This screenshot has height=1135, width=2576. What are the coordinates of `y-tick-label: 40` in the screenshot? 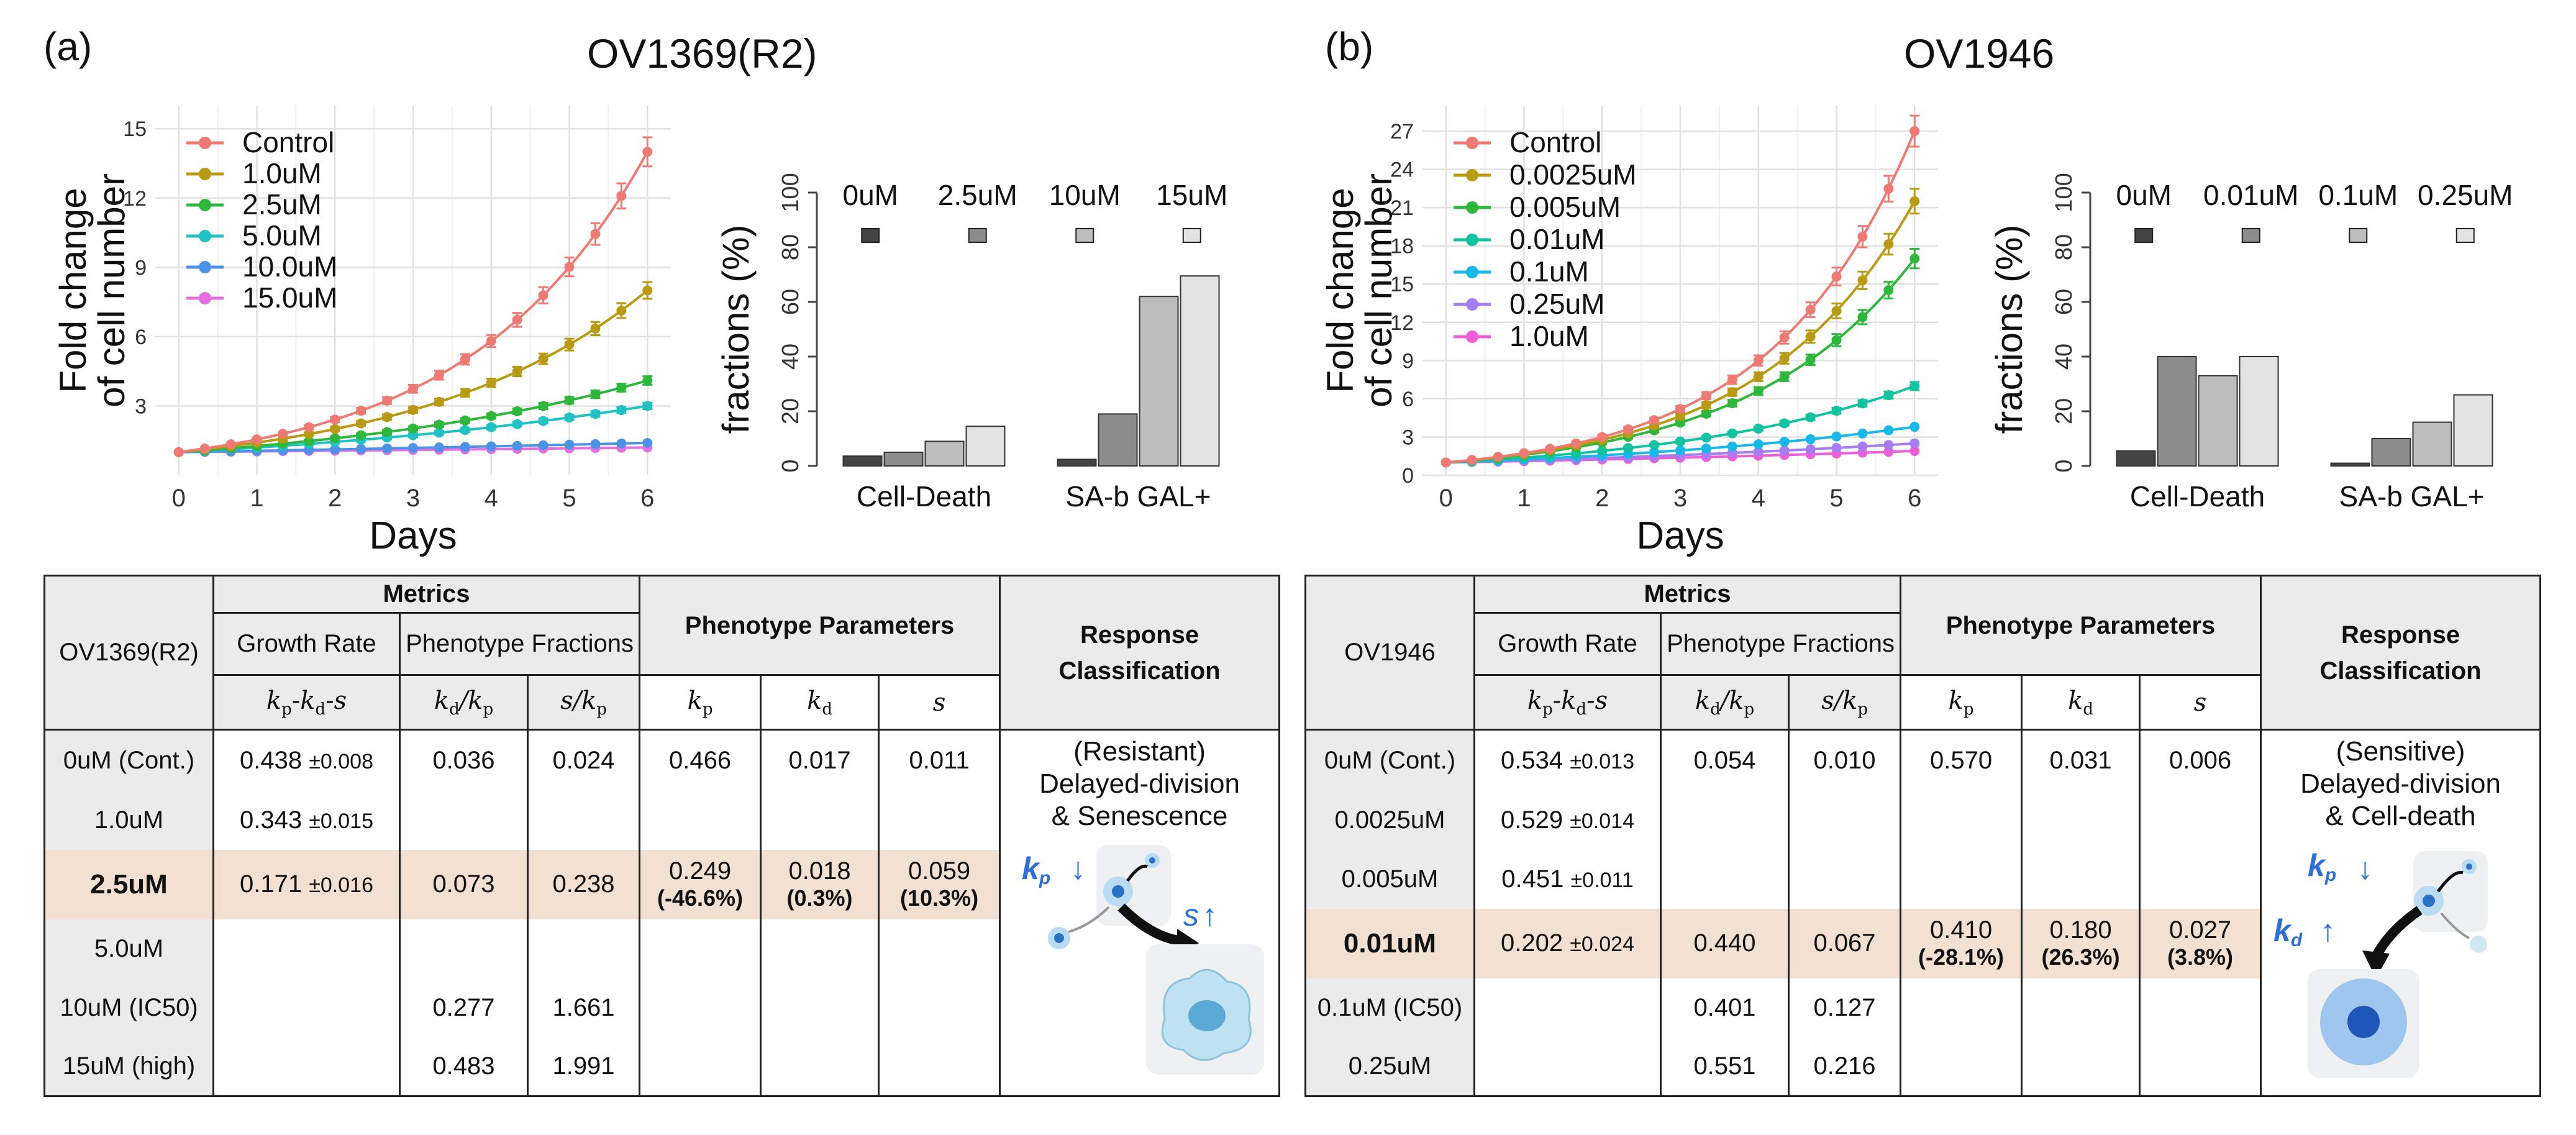 It's located at (2064, 357).